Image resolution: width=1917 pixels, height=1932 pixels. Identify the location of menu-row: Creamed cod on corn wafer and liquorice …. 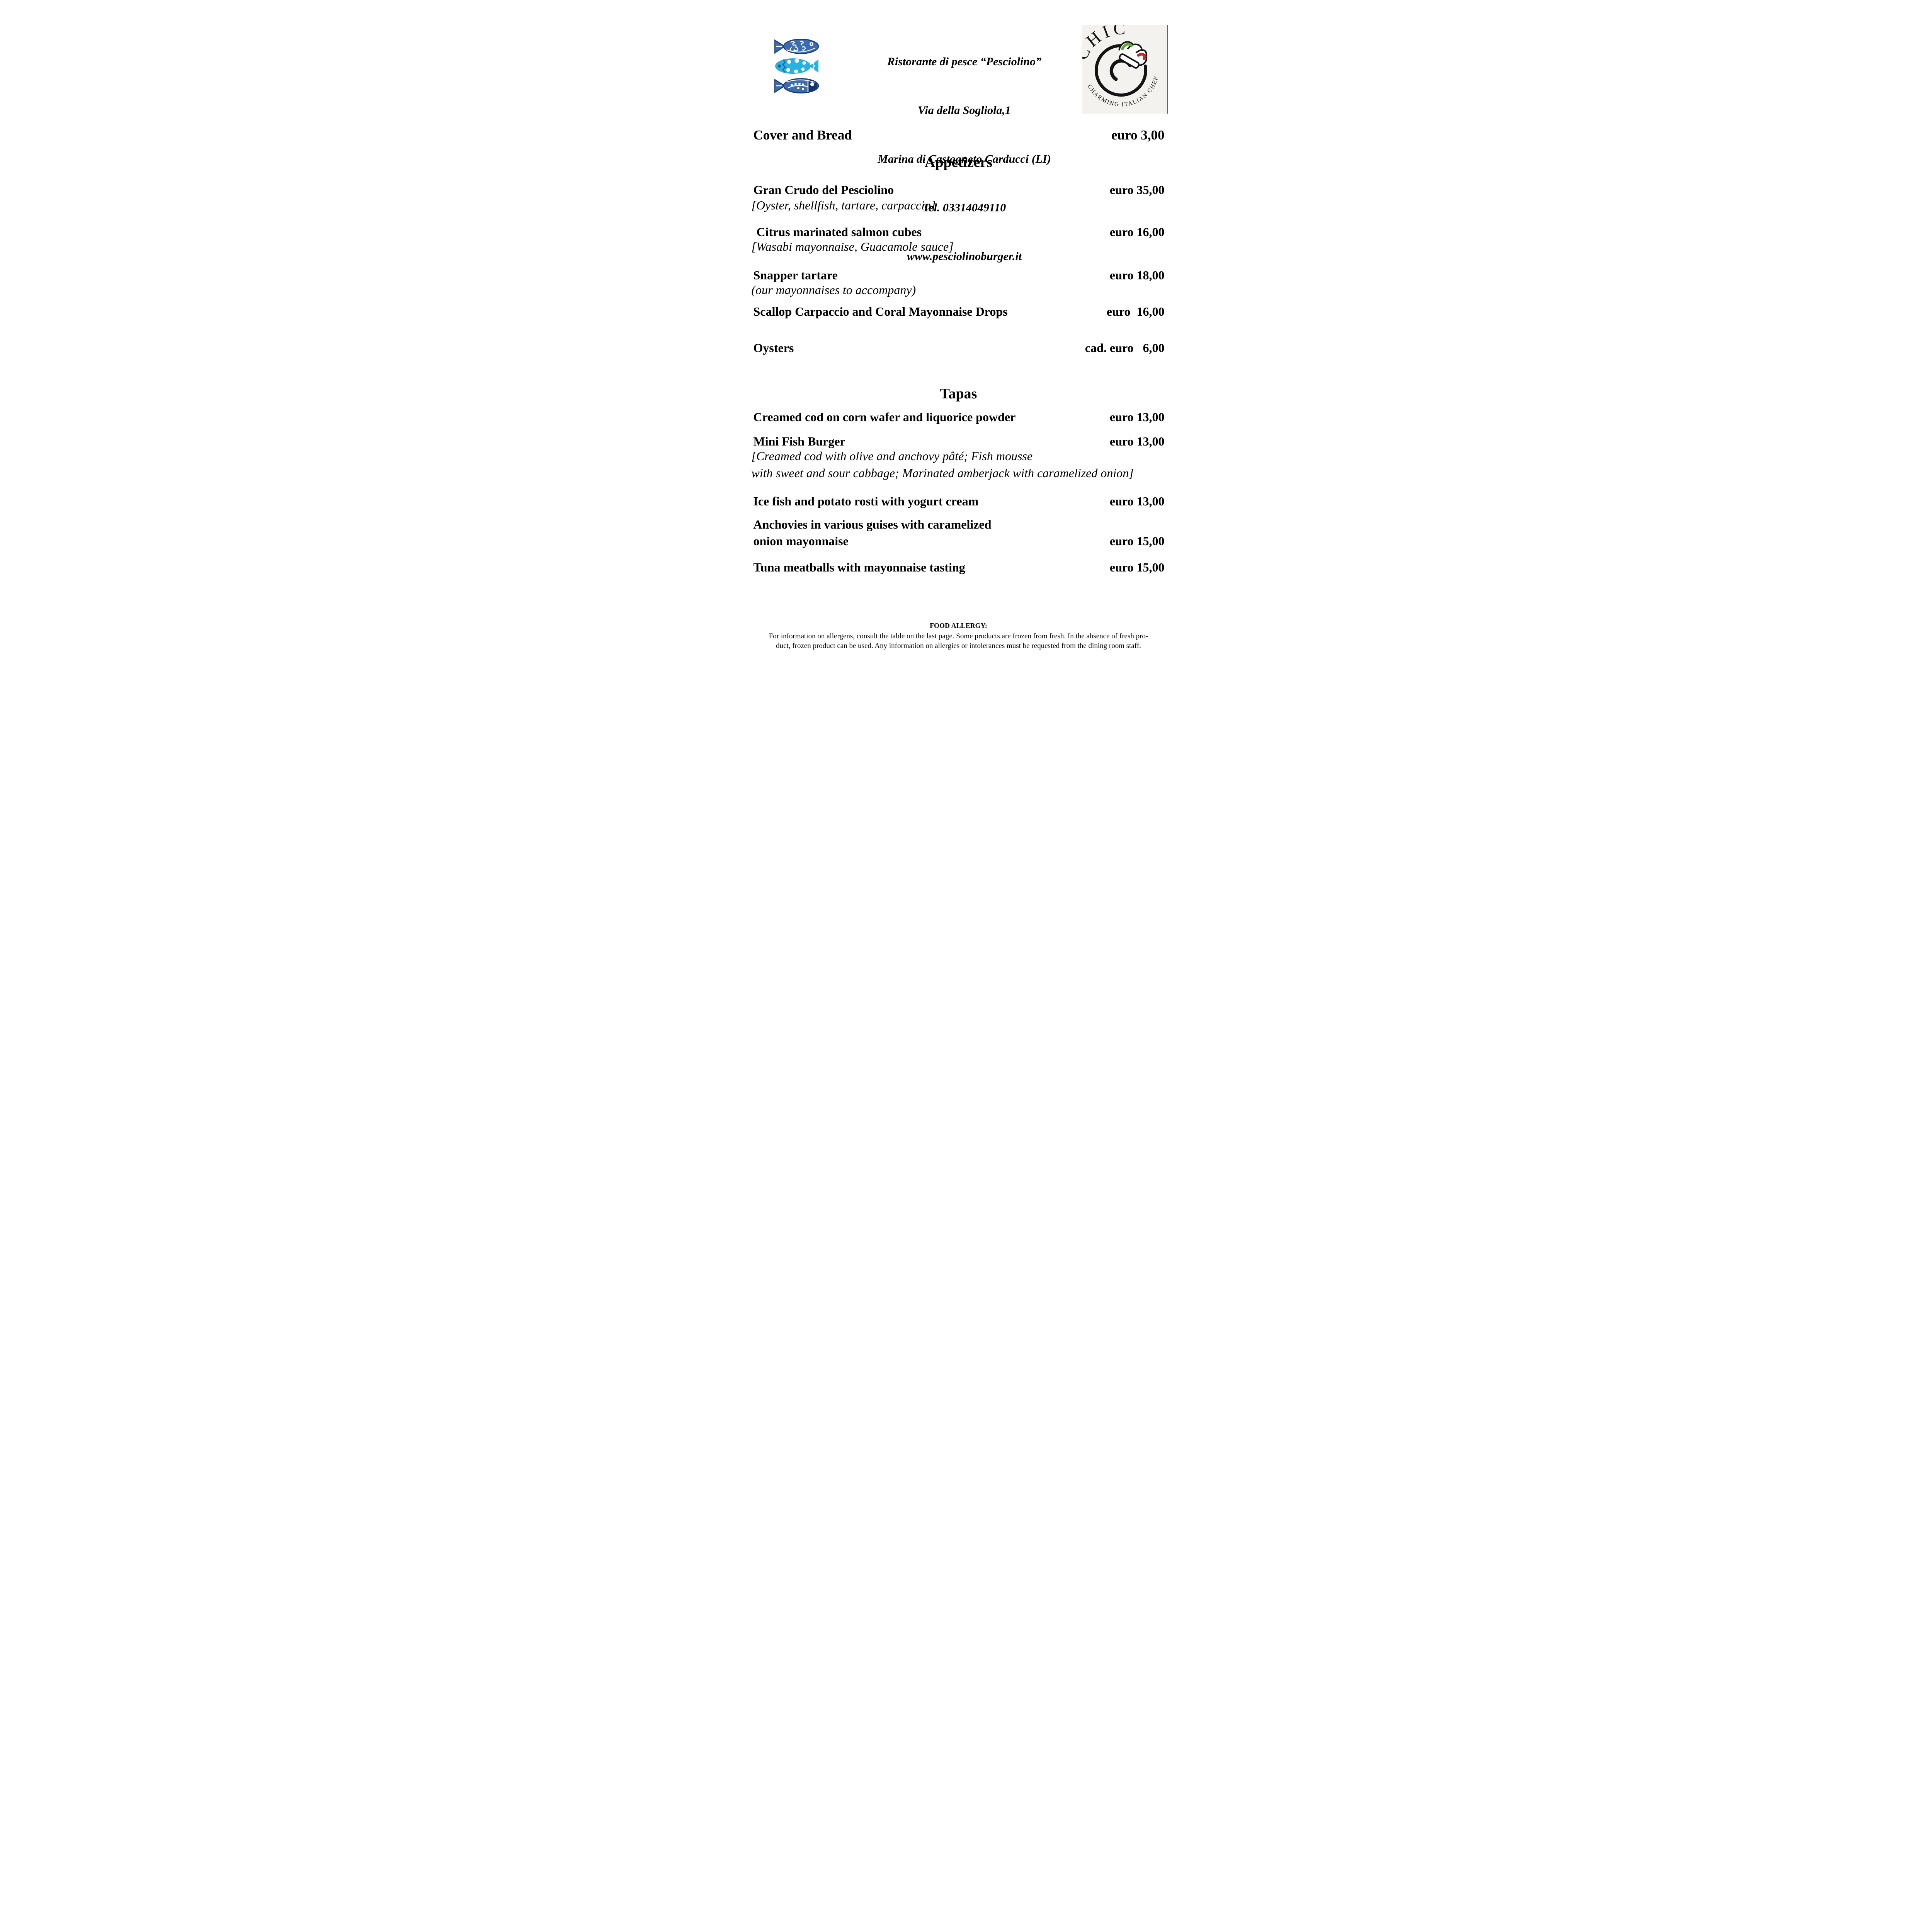
(959, 417).